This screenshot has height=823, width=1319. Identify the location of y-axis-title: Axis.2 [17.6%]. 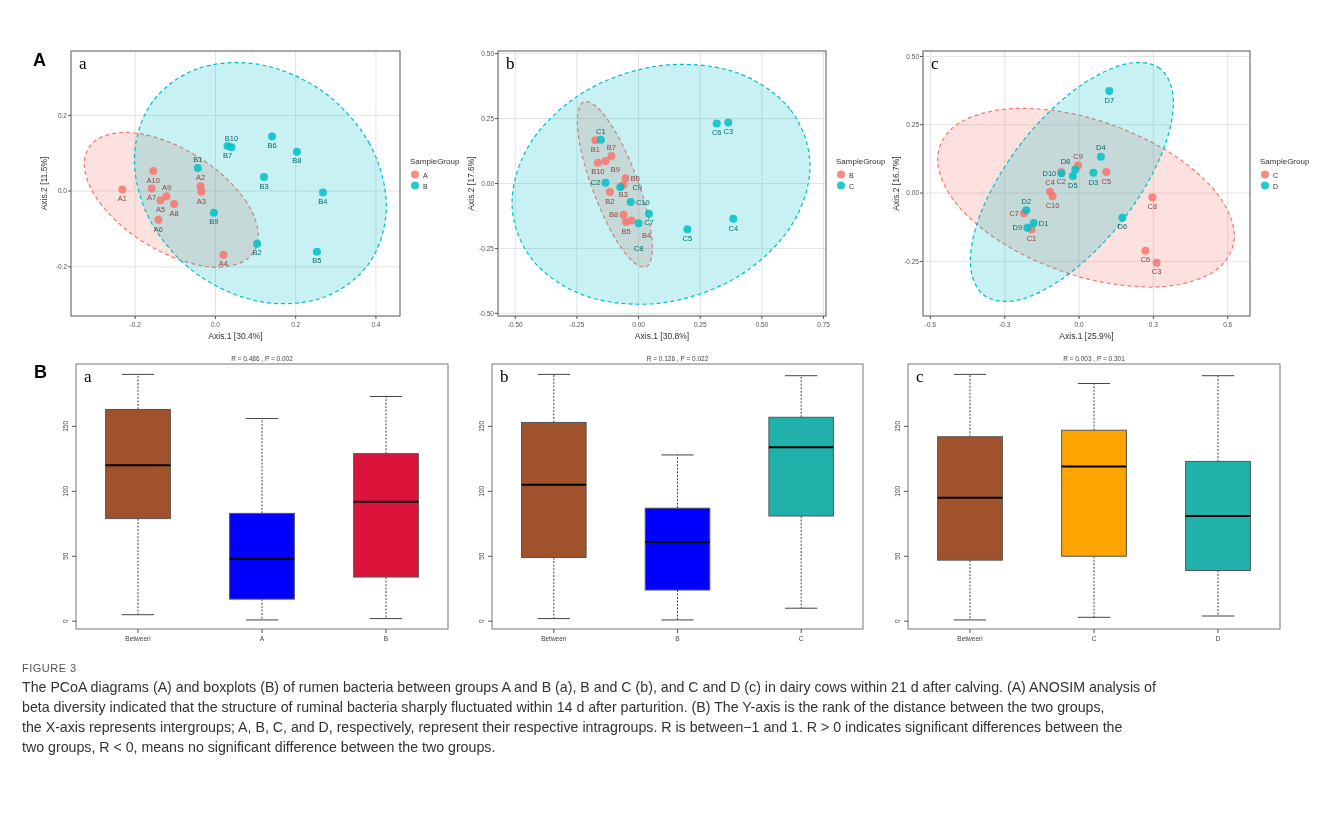
(471, 183).